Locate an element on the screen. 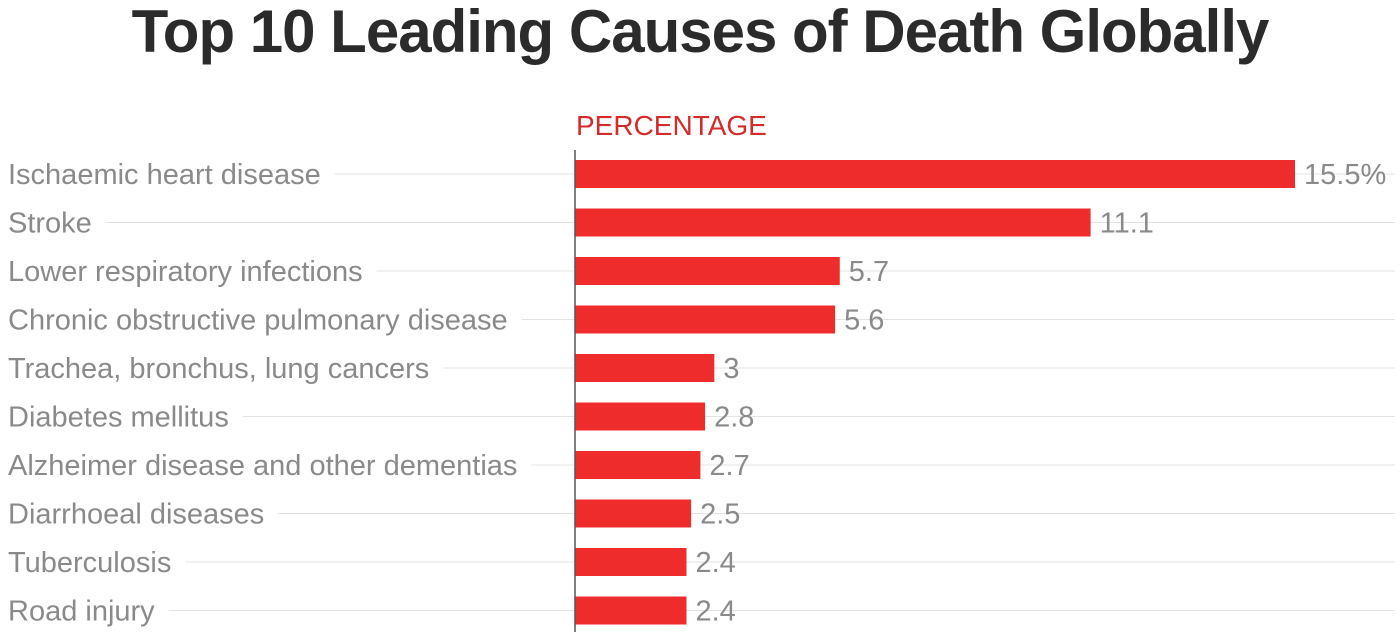 This screenshot has height=637, width=1400. value-label: 2.7 is located at coordinates (729, 466).